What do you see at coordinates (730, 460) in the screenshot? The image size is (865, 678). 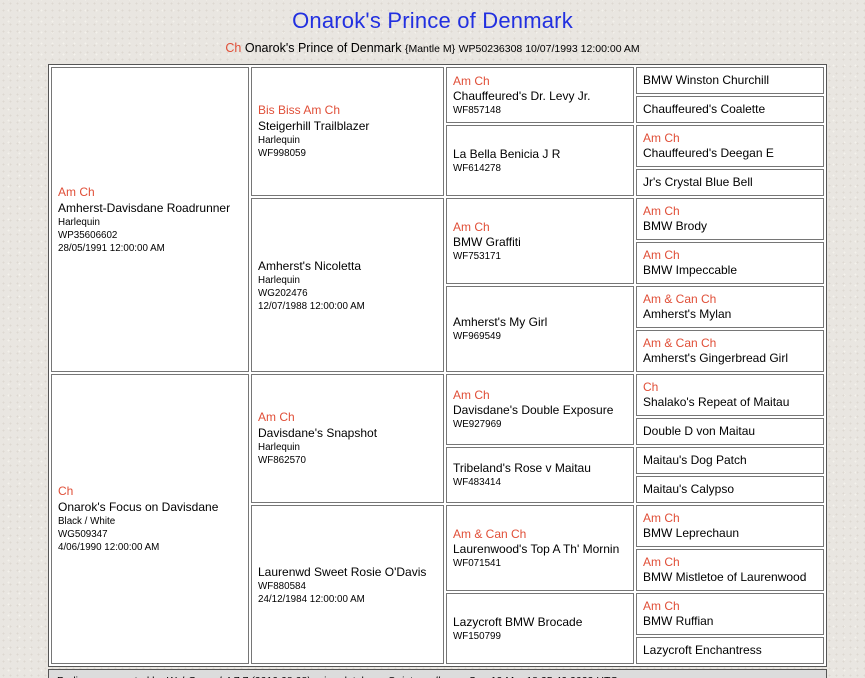 I see `pedigree-cell-gen4-10: Maitau's Dog Patch` at bounding box center [730, 460].